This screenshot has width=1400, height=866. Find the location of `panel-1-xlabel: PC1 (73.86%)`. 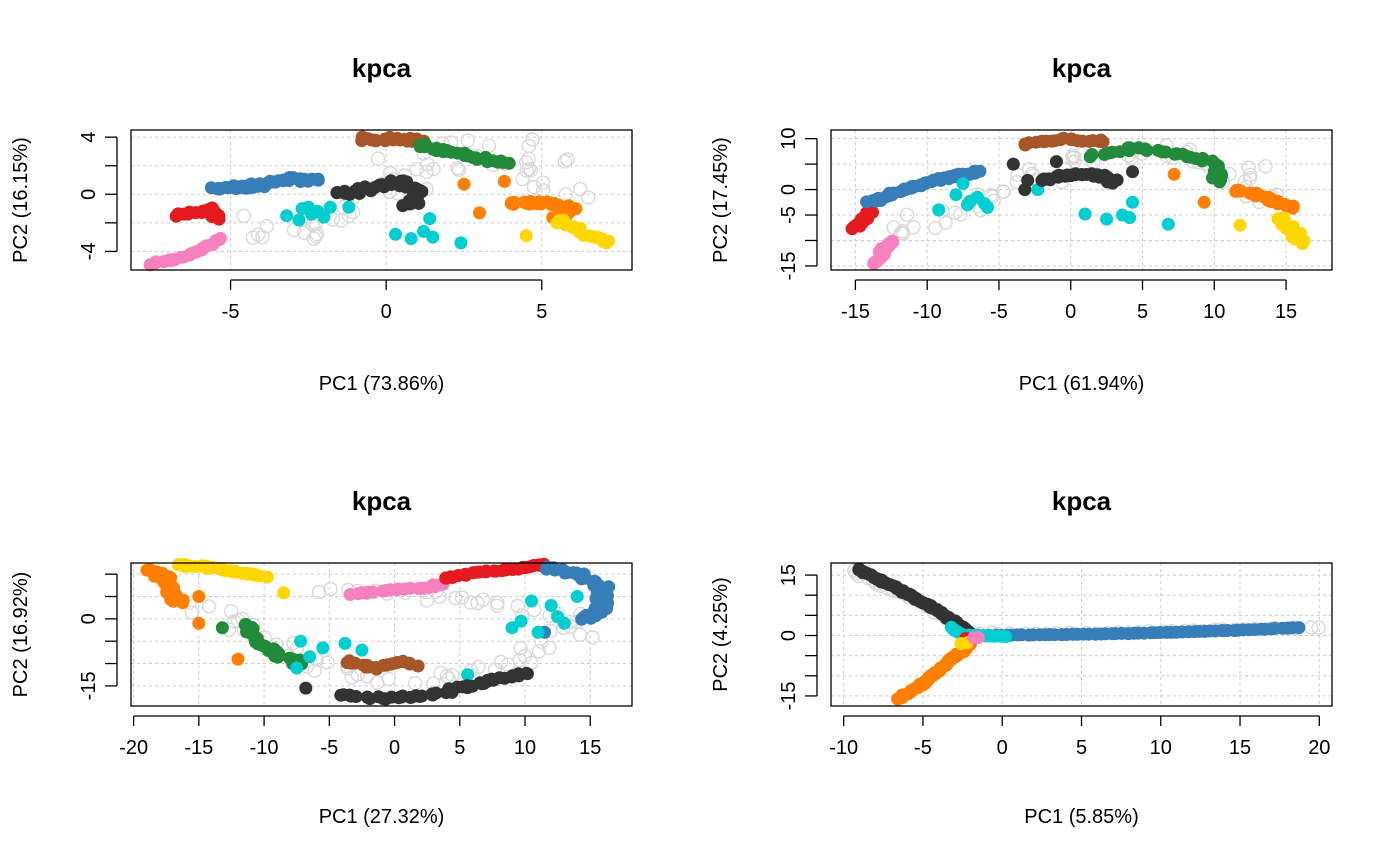

panel-1-xlabel: PC1 (73.86%) is located at coordinates (382, 384).